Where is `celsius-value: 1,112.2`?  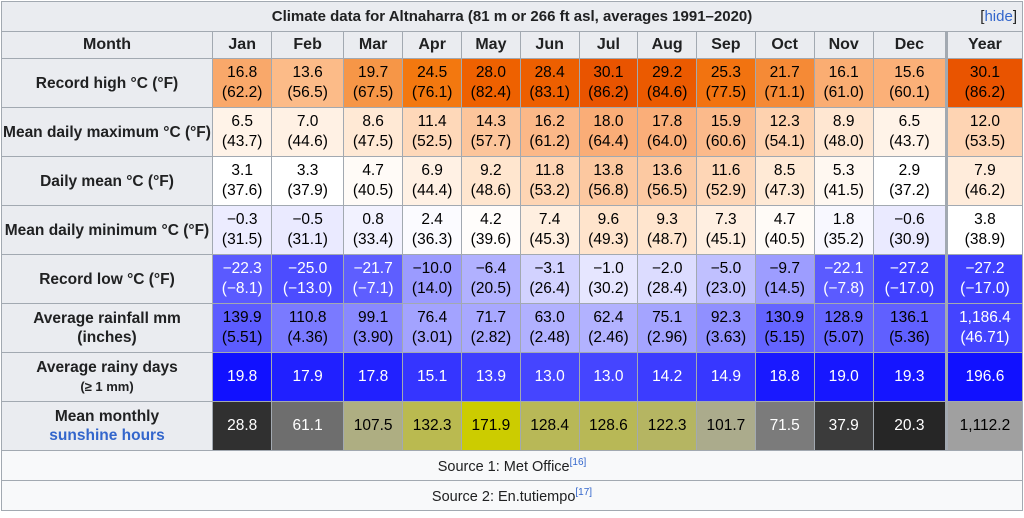
celsius-value: 1,112.2 is located at coordinates (985, 425).